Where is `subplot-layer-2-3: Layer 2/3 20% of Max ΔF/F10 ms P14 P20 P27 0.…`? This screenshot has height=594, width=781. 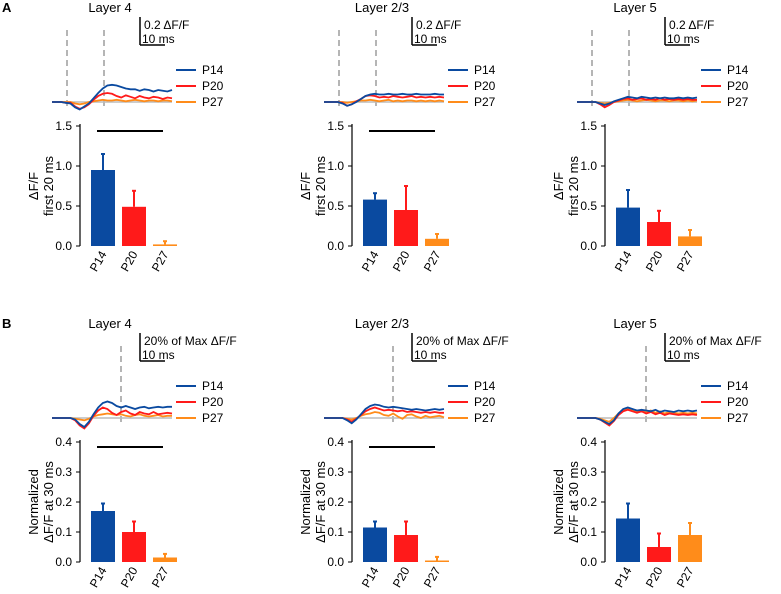 subplot-layer-2-3: Layer 2/3 20% of Max ΔF/F10 ms P14 P20 P27 0.… is located at coordinates (403, 453).